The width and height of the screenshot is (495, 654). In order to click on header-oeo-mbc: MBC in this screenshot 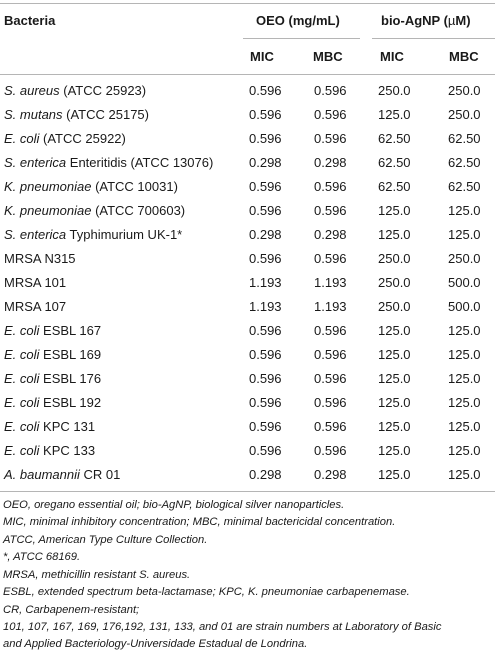, I will do `click(328, 56)`.